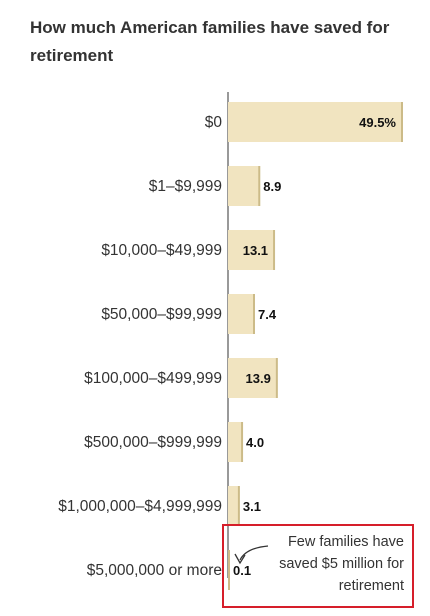 Image resolution: width=430 pixels, height=616 pixels. I want to click on data-label: 13.9, so click(258, 378).